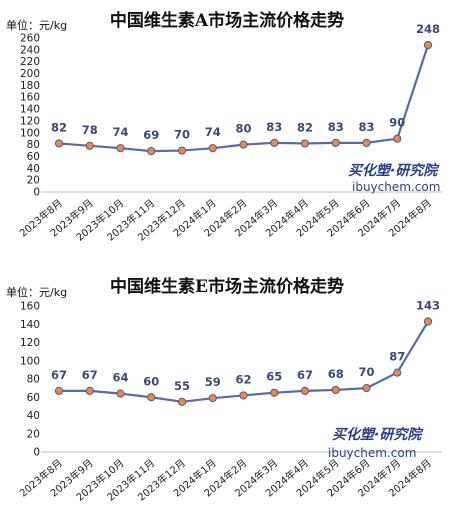 This screenshot has width=454, height=508. I want to click on data-label: 90, so click(397, 123).